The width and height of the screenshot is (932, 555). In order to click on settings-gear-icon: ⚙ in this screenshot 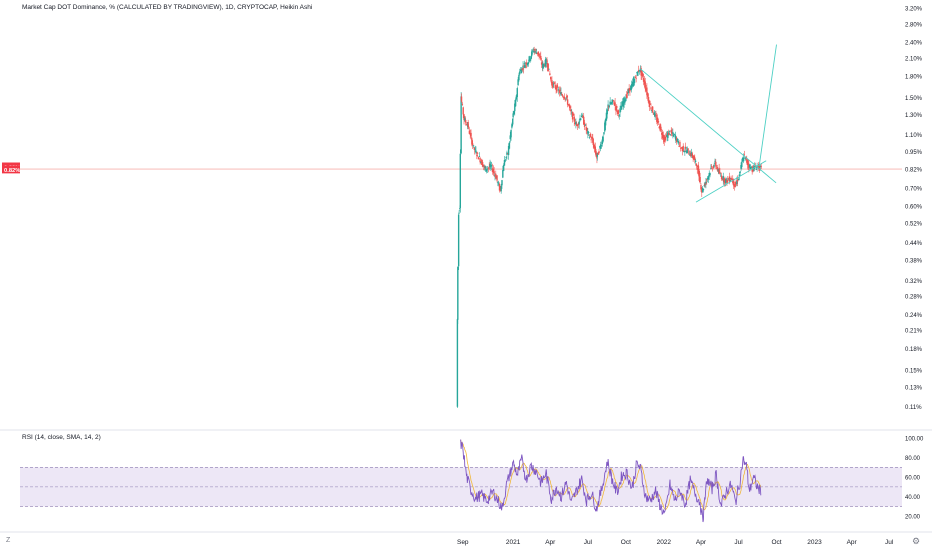, I will do `click(916, 541)`.